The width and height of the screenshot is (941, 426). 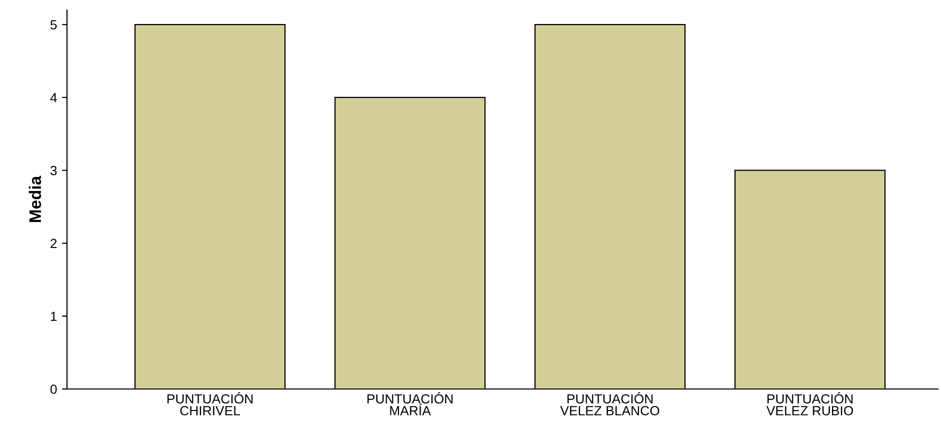 I want to click on y-tick-label: 5, so click(x=53, y=25).